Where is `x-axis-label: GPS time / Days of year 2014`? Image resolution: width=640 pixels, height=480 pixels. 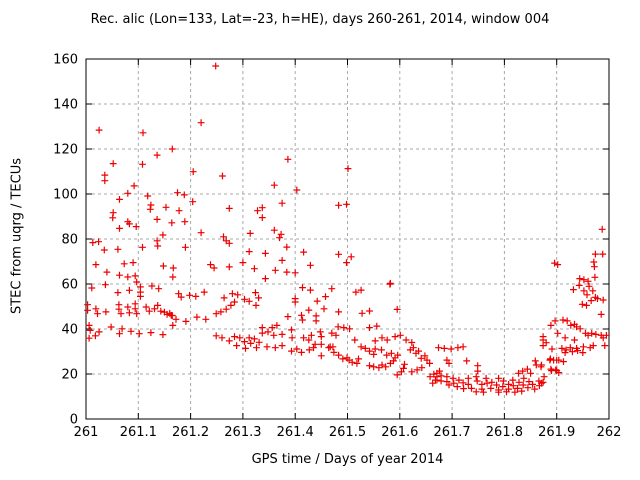 x-axis-label: GPS time / Days of year 2014 is located at coordinates (347, 459).